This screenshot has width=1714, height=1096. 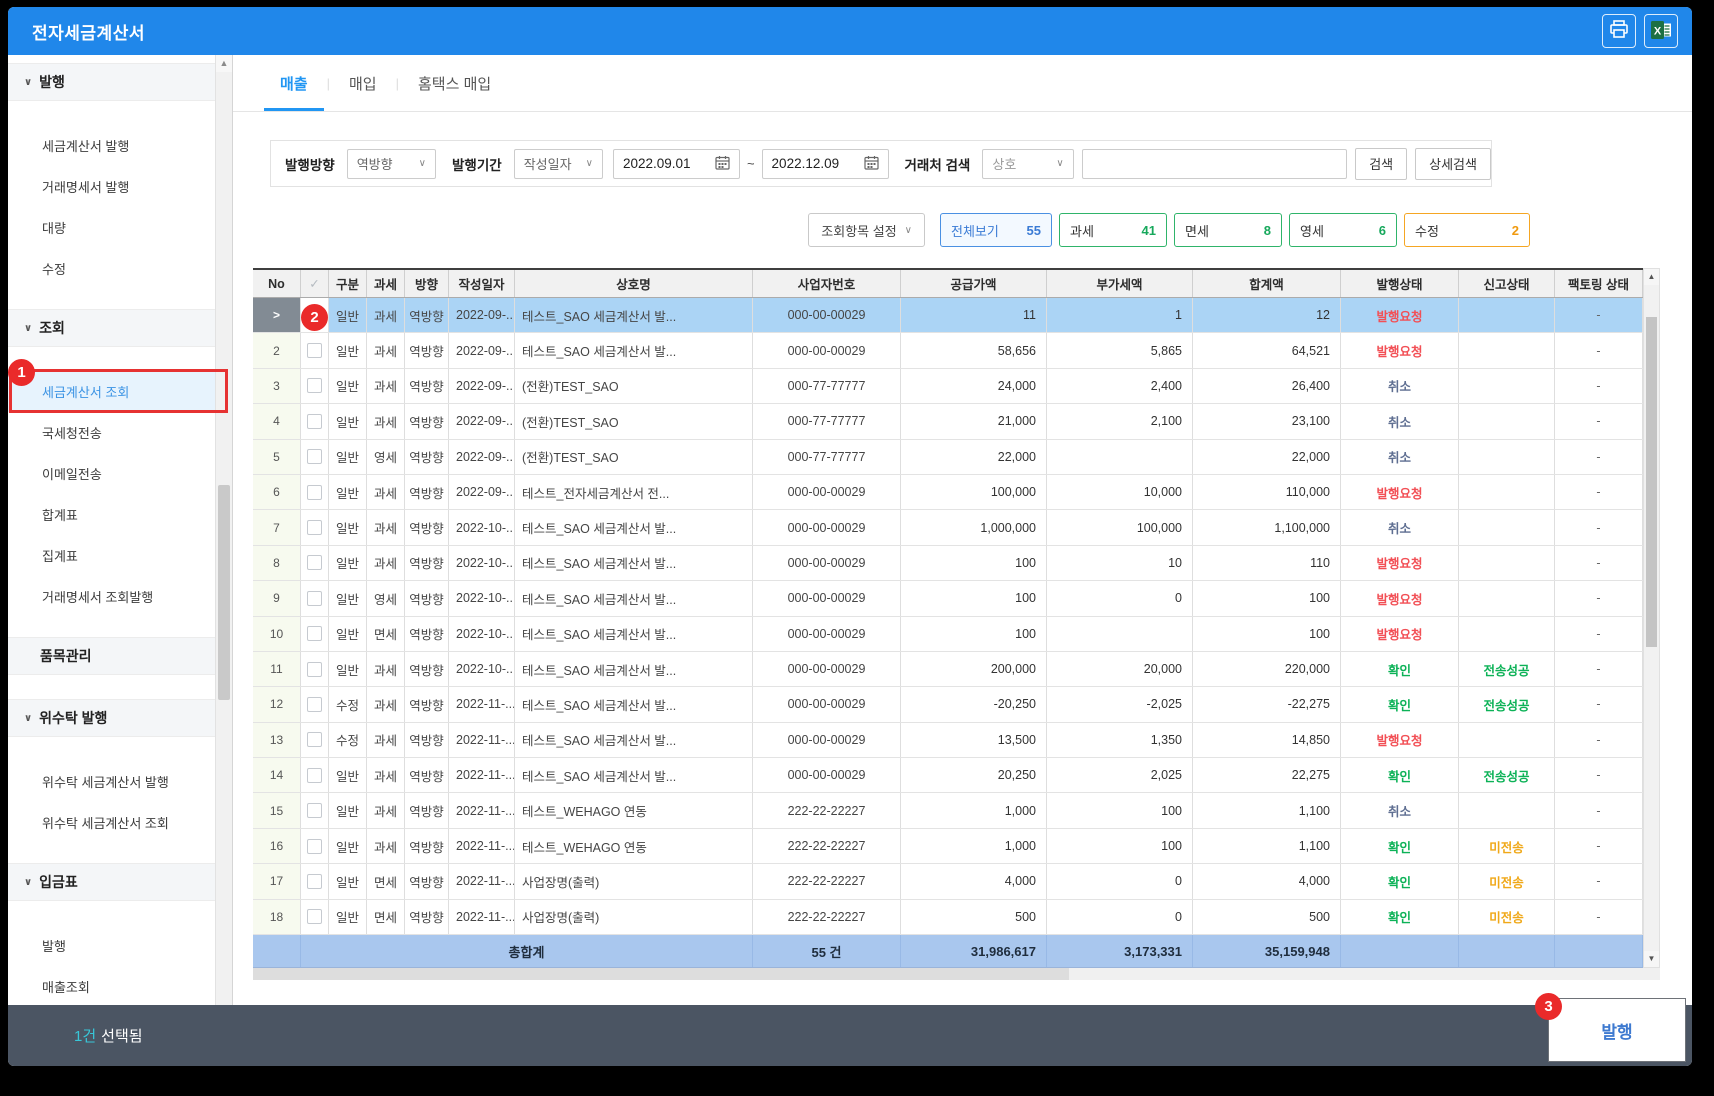 I want to click on tab-1: 매입, so click(x=363, y=84).